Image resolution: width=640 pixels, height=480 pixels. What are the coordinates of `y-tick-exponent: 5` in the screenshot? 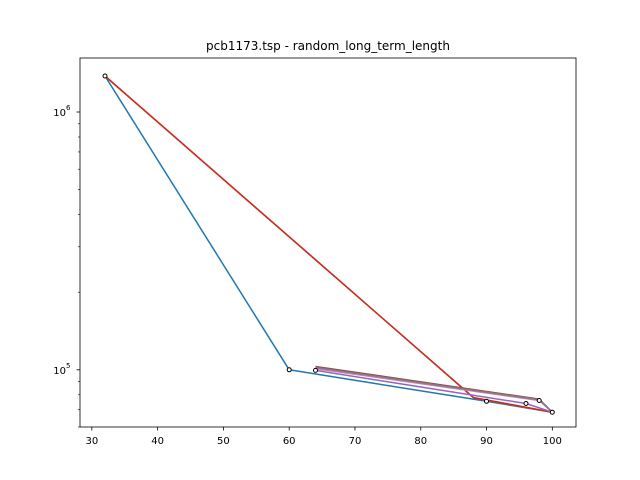 It's located at (68, 366).